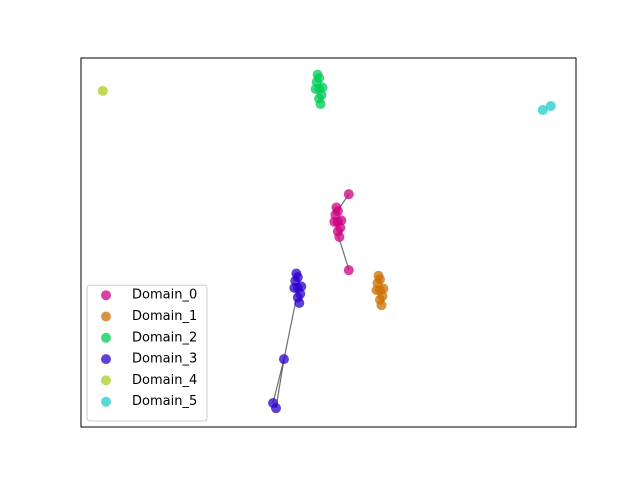 The height and width of the screenshot is (480, 640). What do you see at coordinates (164, 295) in the screenshot?
I see `legend-label: Domain_0` at bounding box center [164, 295].